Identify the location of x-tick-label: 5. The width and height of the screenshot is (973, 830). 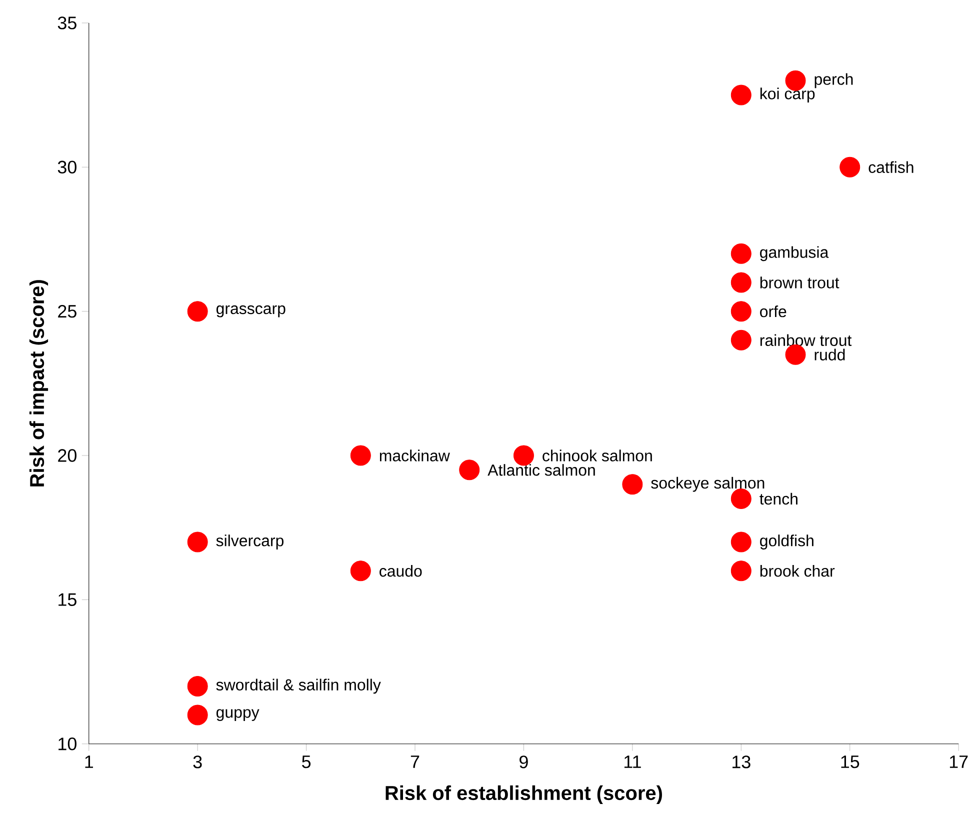
(306, 762).